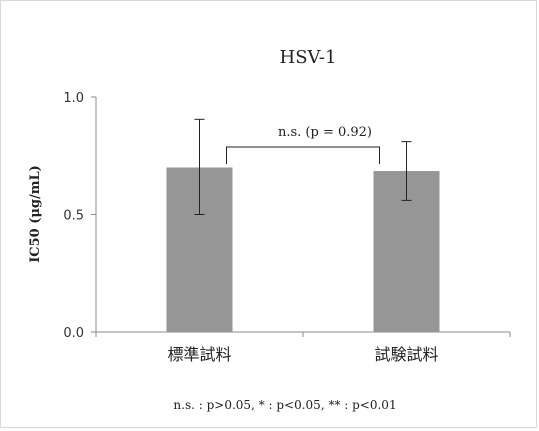 The height and width of the screenshot is (431, 539). What do you see at coordinates (35, 214) in the screenshot?
I see `y-axis-label: IC50 (μg/mL)` at bounding box center [35, 214].